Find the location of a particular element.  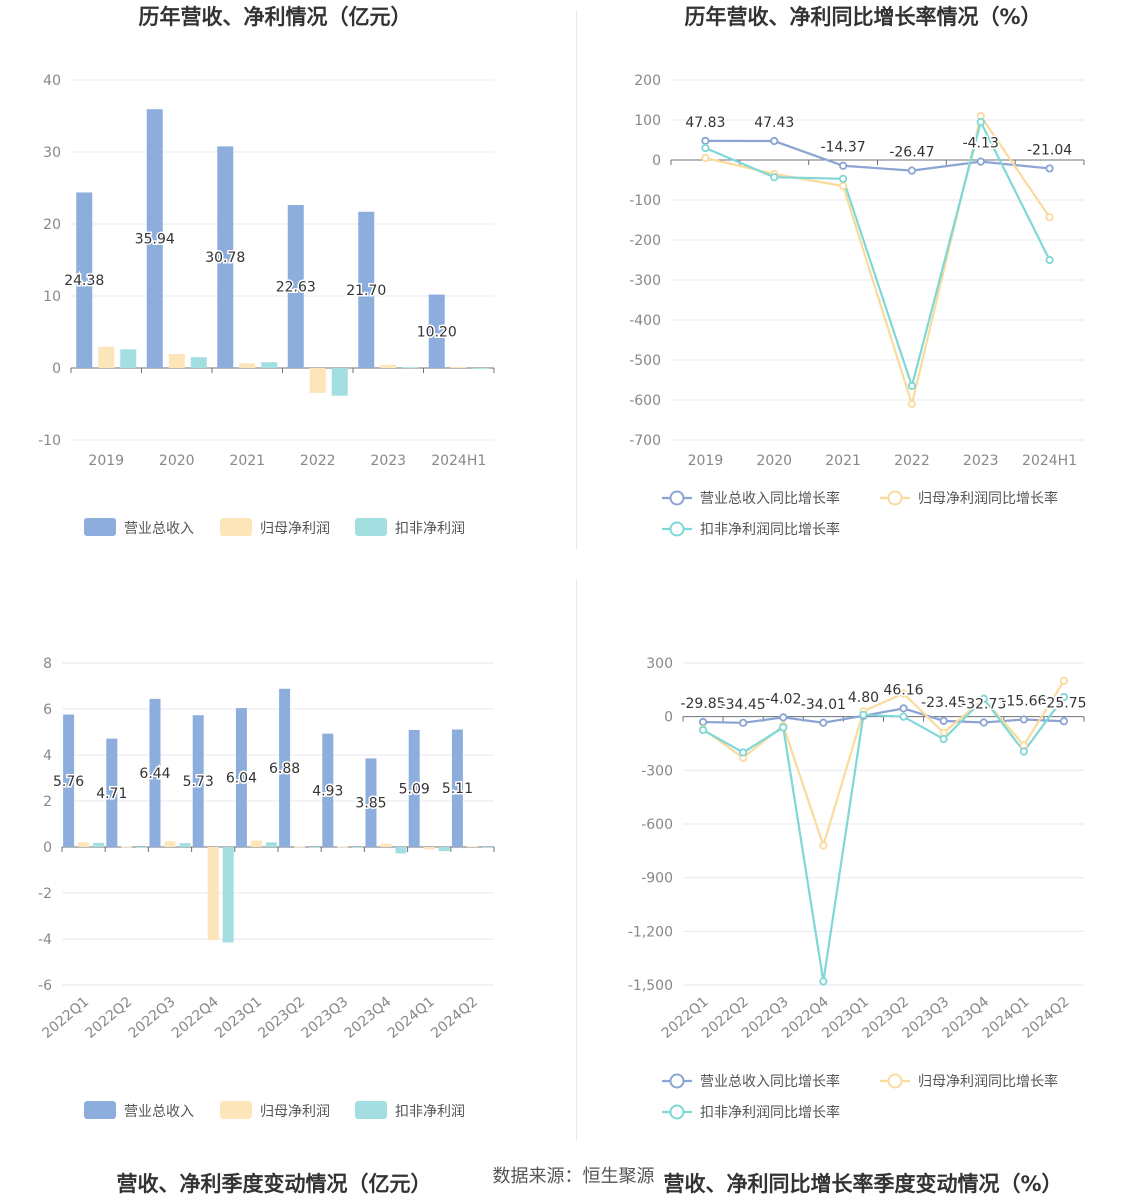

legend-label: 归母净利润同比增长率 is located at coordinates (988, 1081).